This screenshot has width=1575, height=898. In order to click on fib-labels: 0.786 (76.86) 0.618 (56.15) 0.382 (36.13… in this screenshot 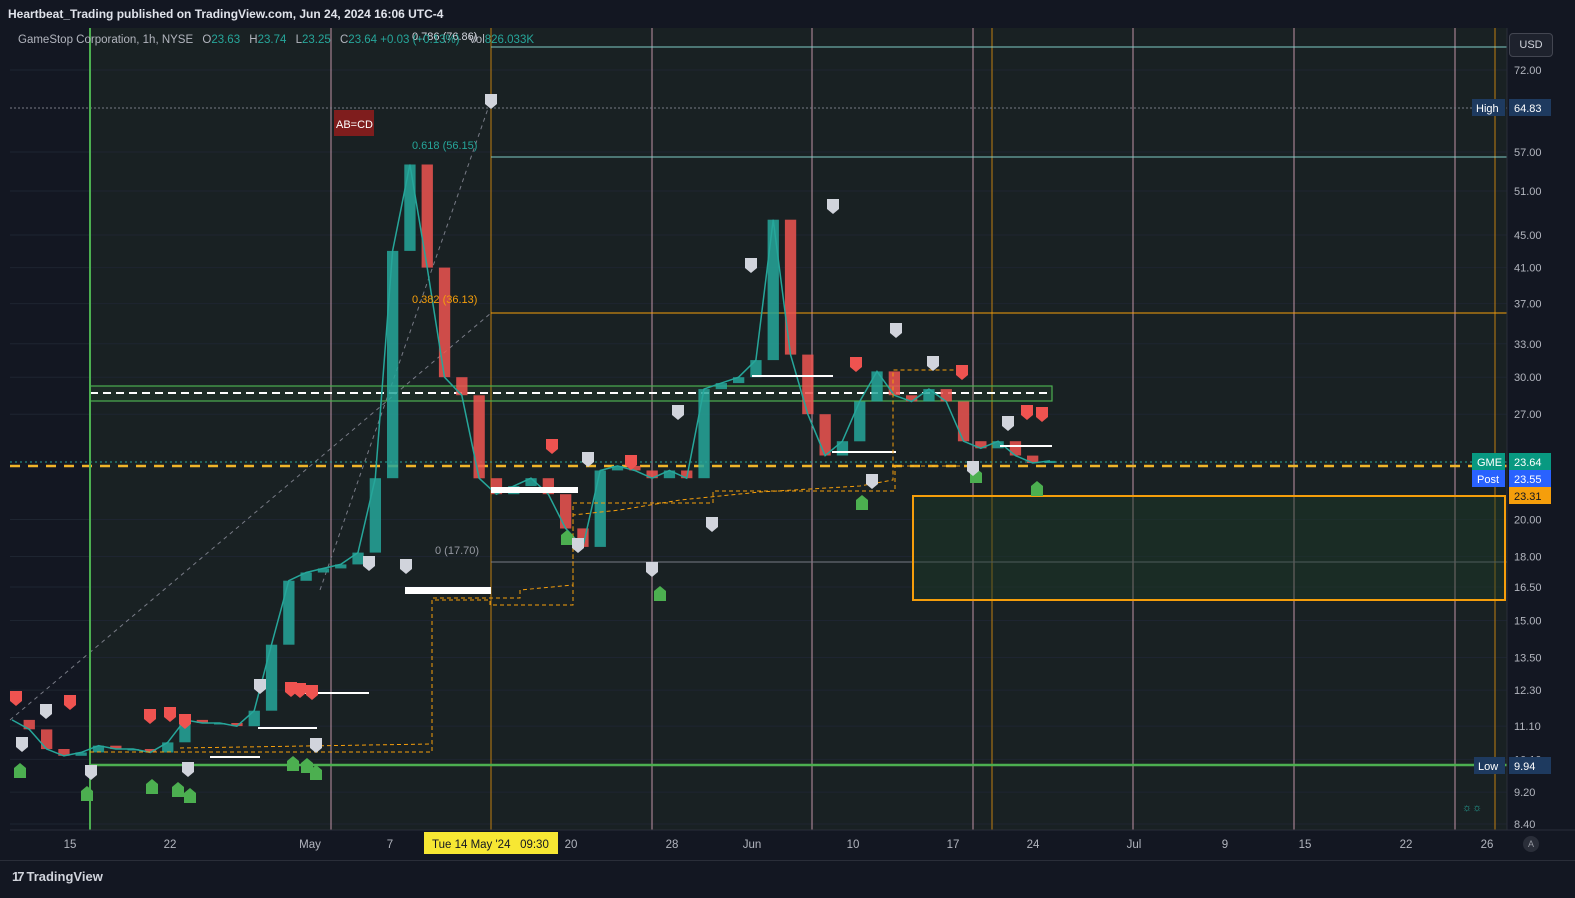, I will do `click(445, 294)`.